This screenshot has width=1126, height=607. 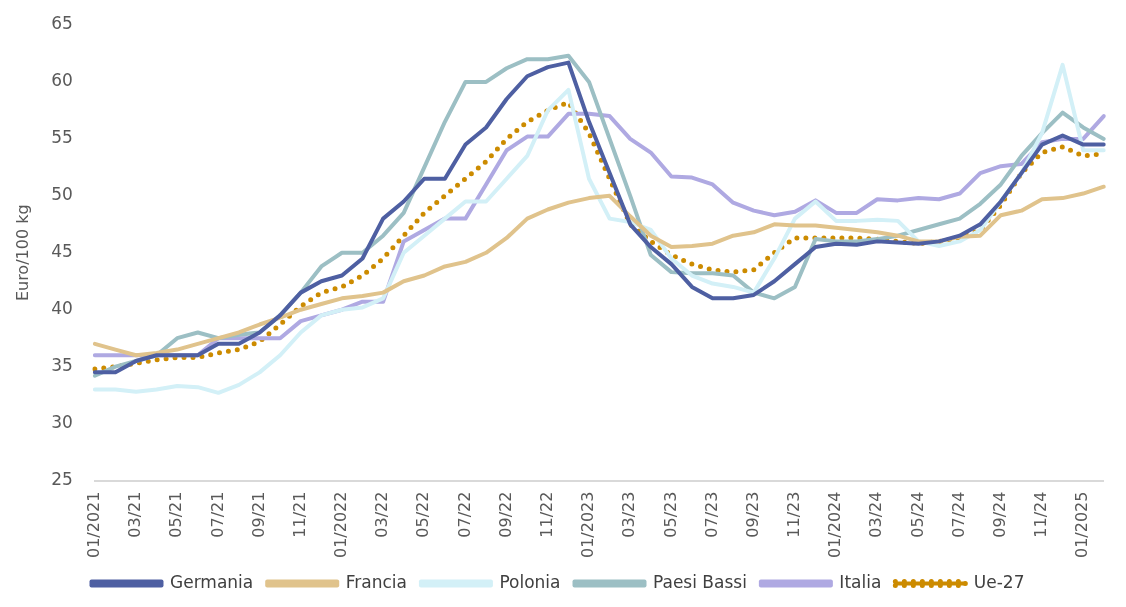 What do you see at coordinates (62, 365) in the screenshot?
I see `y-tick-label: 35` at bounding box center [62, 365].